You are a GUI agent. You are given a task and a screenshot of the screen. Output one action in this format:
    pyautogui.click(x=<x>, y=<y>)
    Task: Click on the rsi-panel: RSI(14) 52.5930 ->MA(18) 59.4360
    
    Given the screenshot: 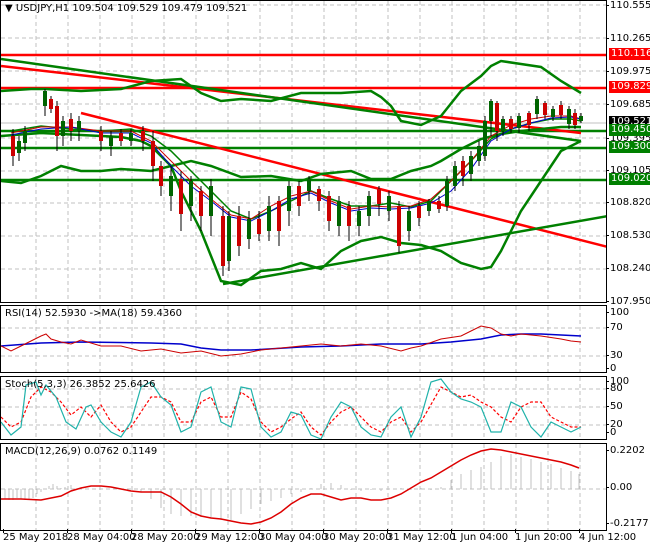 What is the action you would take?
    pyautogui.click(x=303, y=339)
    